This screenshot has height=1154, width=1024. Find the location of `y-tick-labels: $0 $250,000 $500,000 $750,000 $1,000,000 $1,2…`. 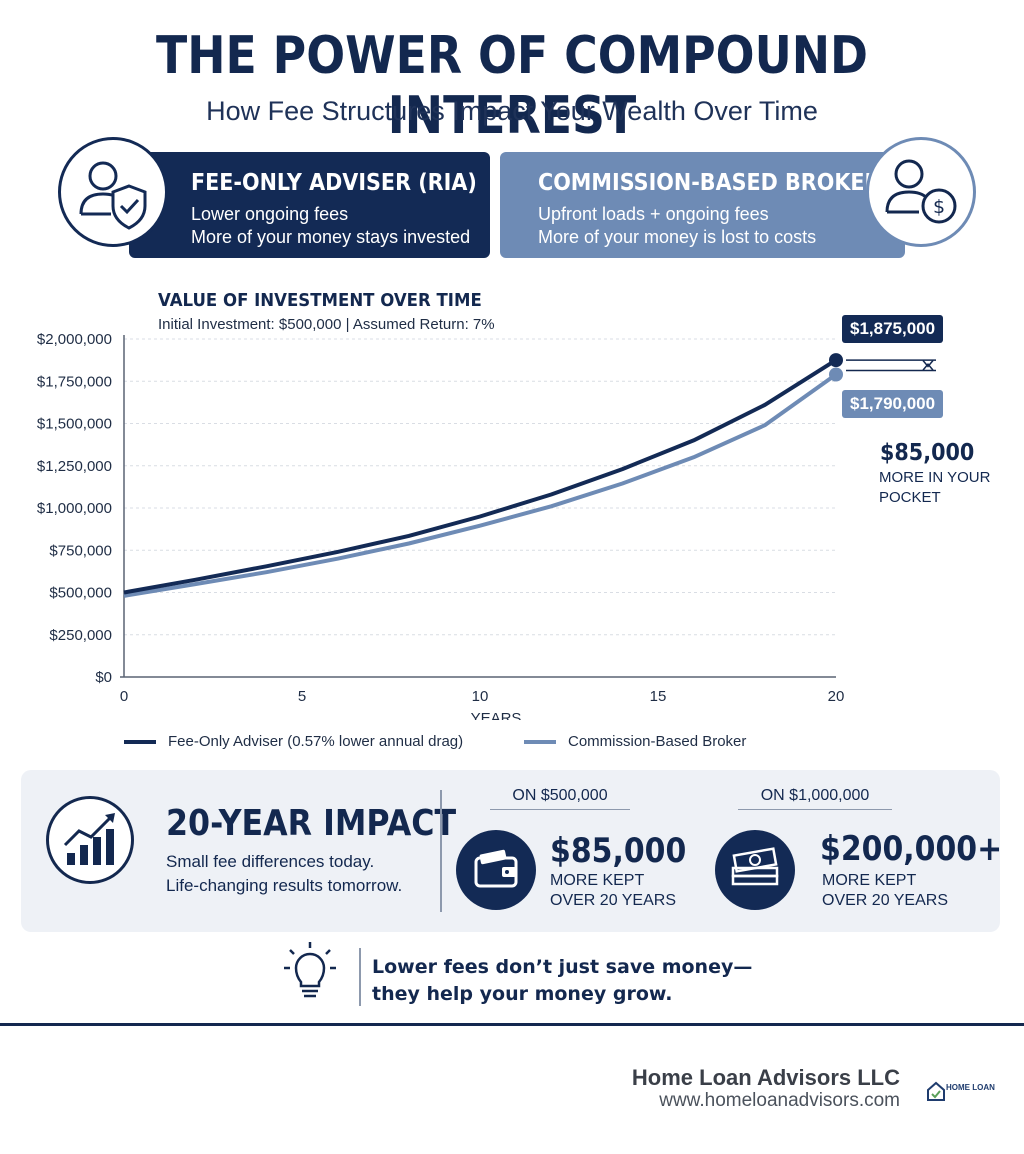

y-tick-labels: $0 $250,000 $500,000 $750,000 $1,000,000 $1,2… is located at coordinates (74, 508).